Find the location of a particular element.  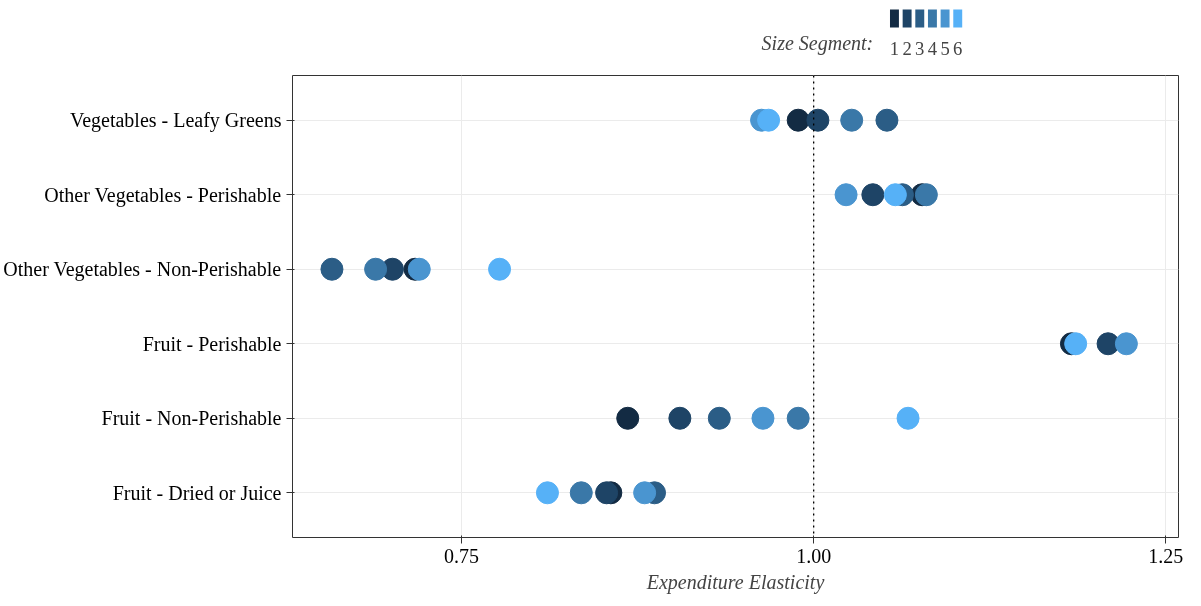

x-tick-label: 1.25 is located at coordinates (1166, 555).